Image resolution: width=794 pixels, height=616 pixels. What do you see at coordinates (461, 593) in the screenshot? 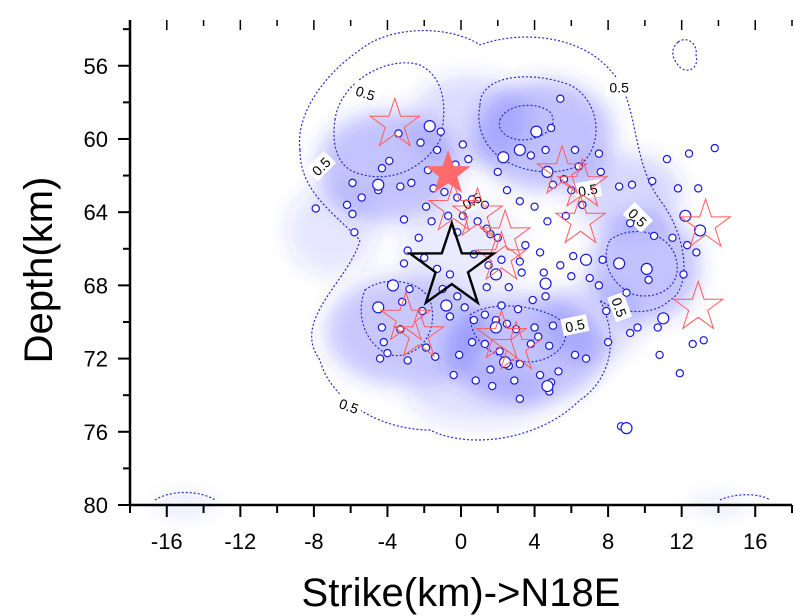
I see `x-axis-label: Strike(km)->N18E` at bounding box center [461, 593].